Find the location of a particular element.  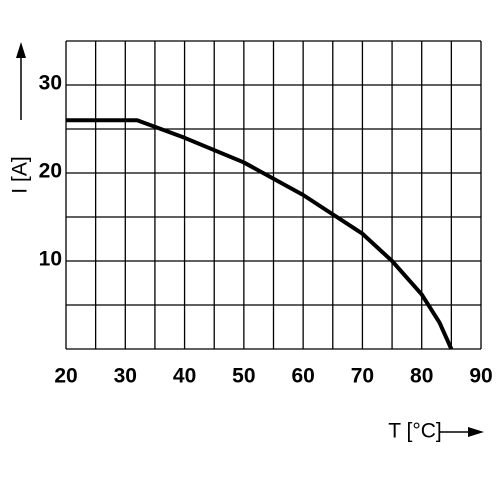

x-tick-label: 50 is located at coordinates (243, 376).